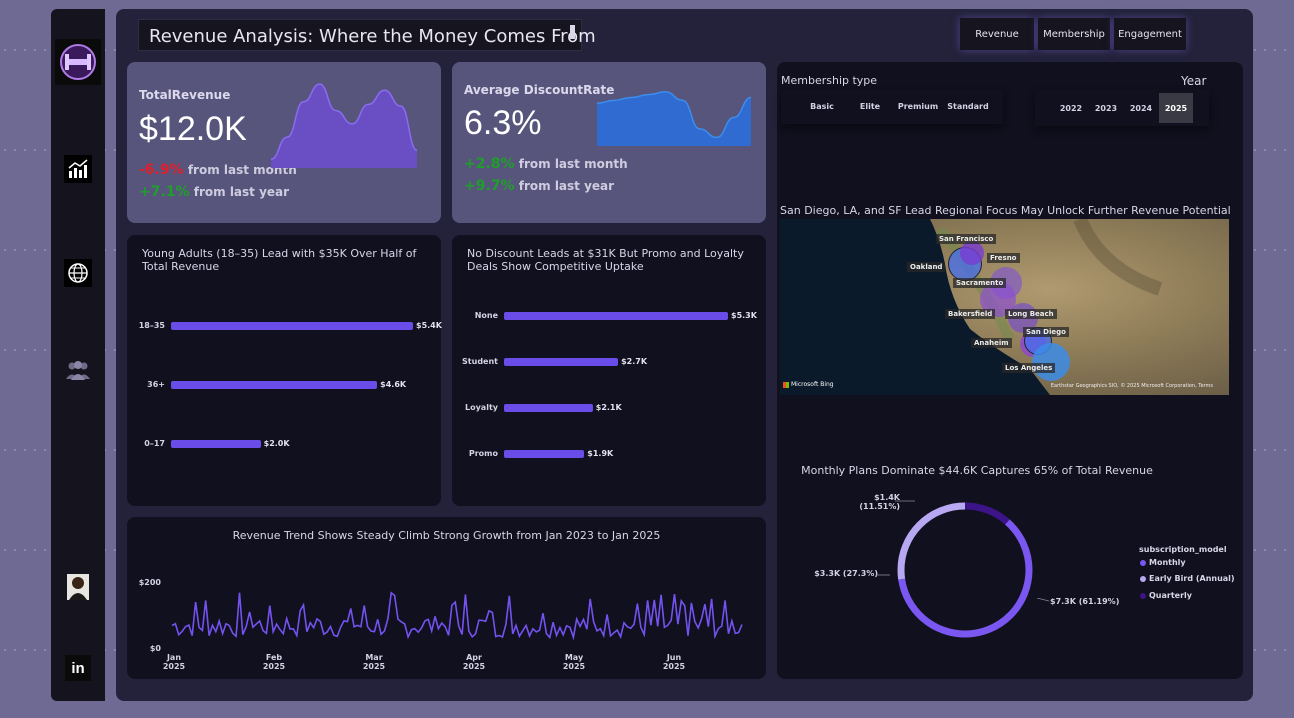  I want to click on bar-value-label: $4.6K, so click(393, 384).